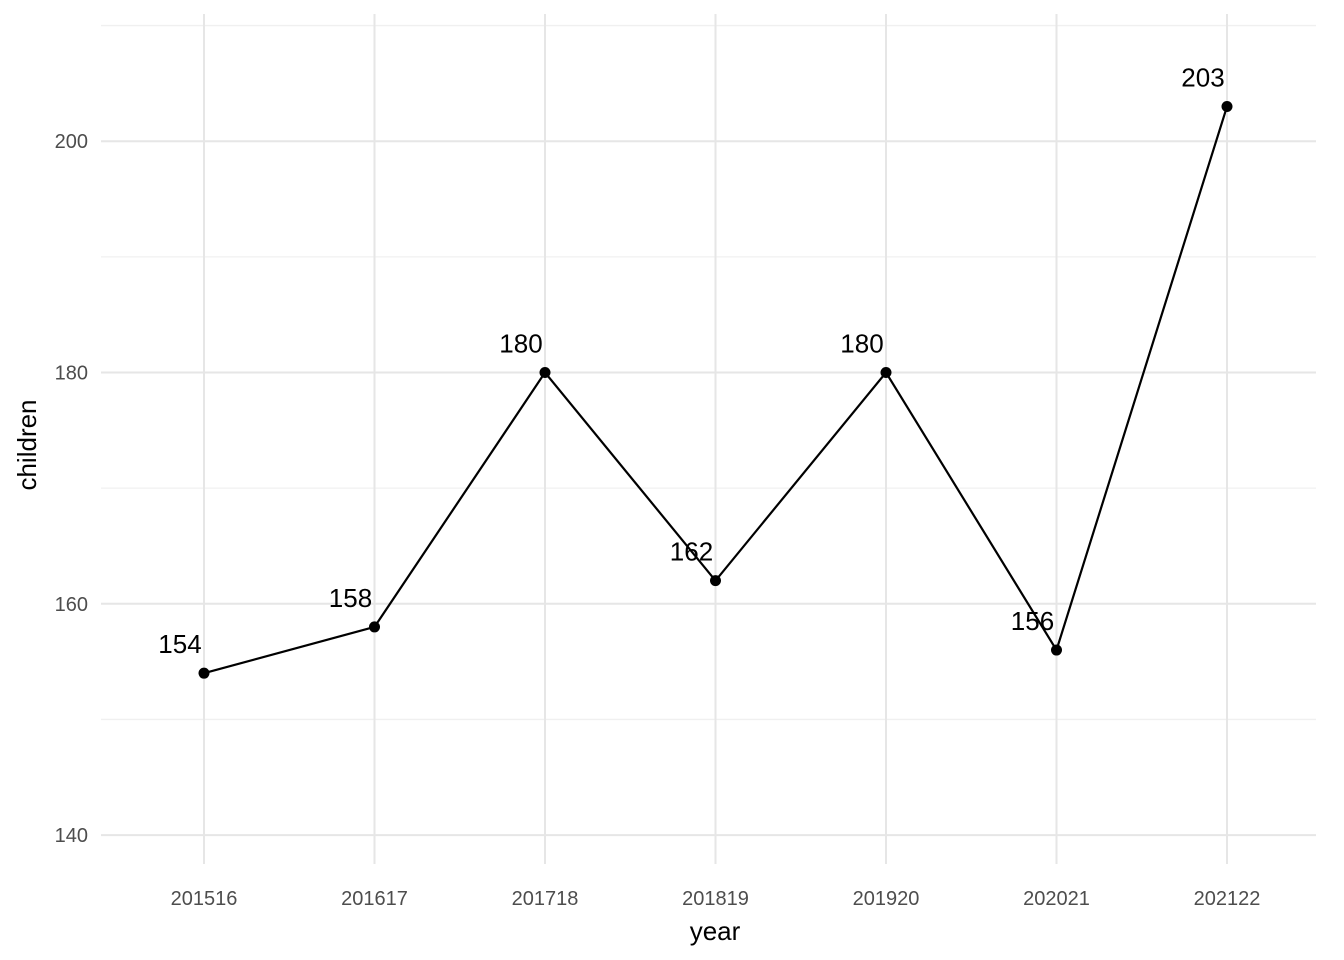 The width and height of the screenshot is (1344, 960). What do you see at coordinates (886, 899) in the screenshot?
I see `x-tick-label: 201920` at bounding box center [886, 899].